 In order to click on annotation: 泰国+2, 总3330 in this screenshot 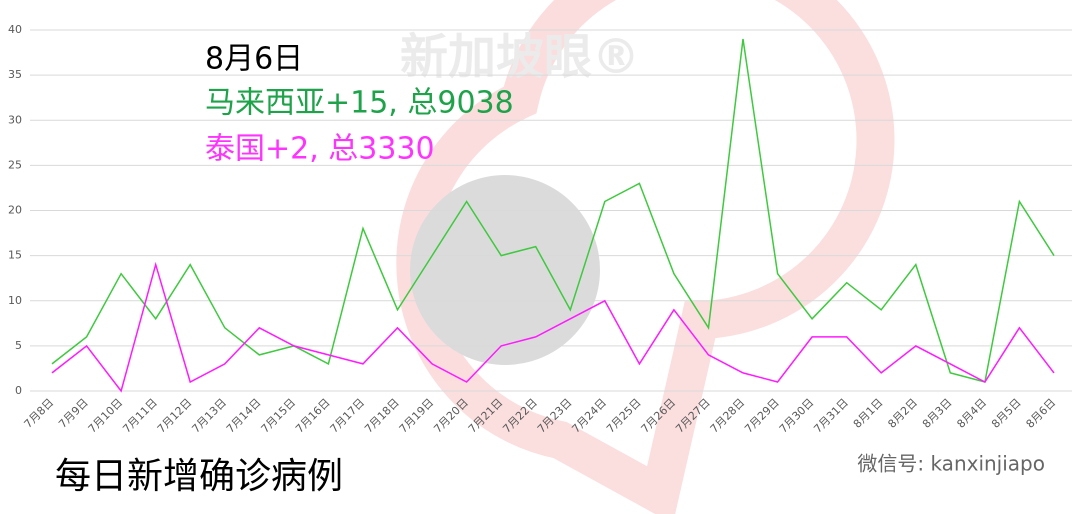, I will do `click(320, 149)`.